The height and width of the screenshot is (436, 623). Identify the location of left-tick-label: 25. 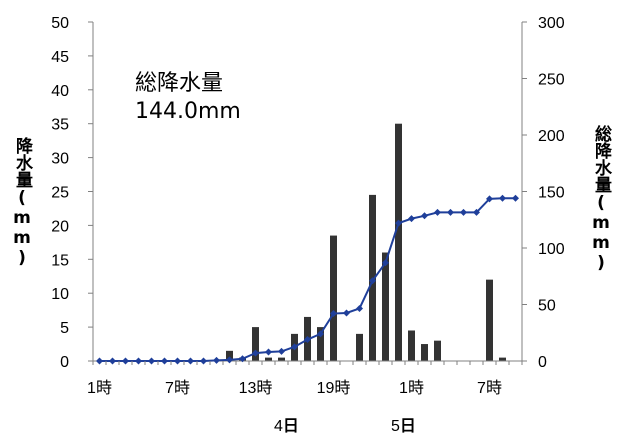
(60, 193).